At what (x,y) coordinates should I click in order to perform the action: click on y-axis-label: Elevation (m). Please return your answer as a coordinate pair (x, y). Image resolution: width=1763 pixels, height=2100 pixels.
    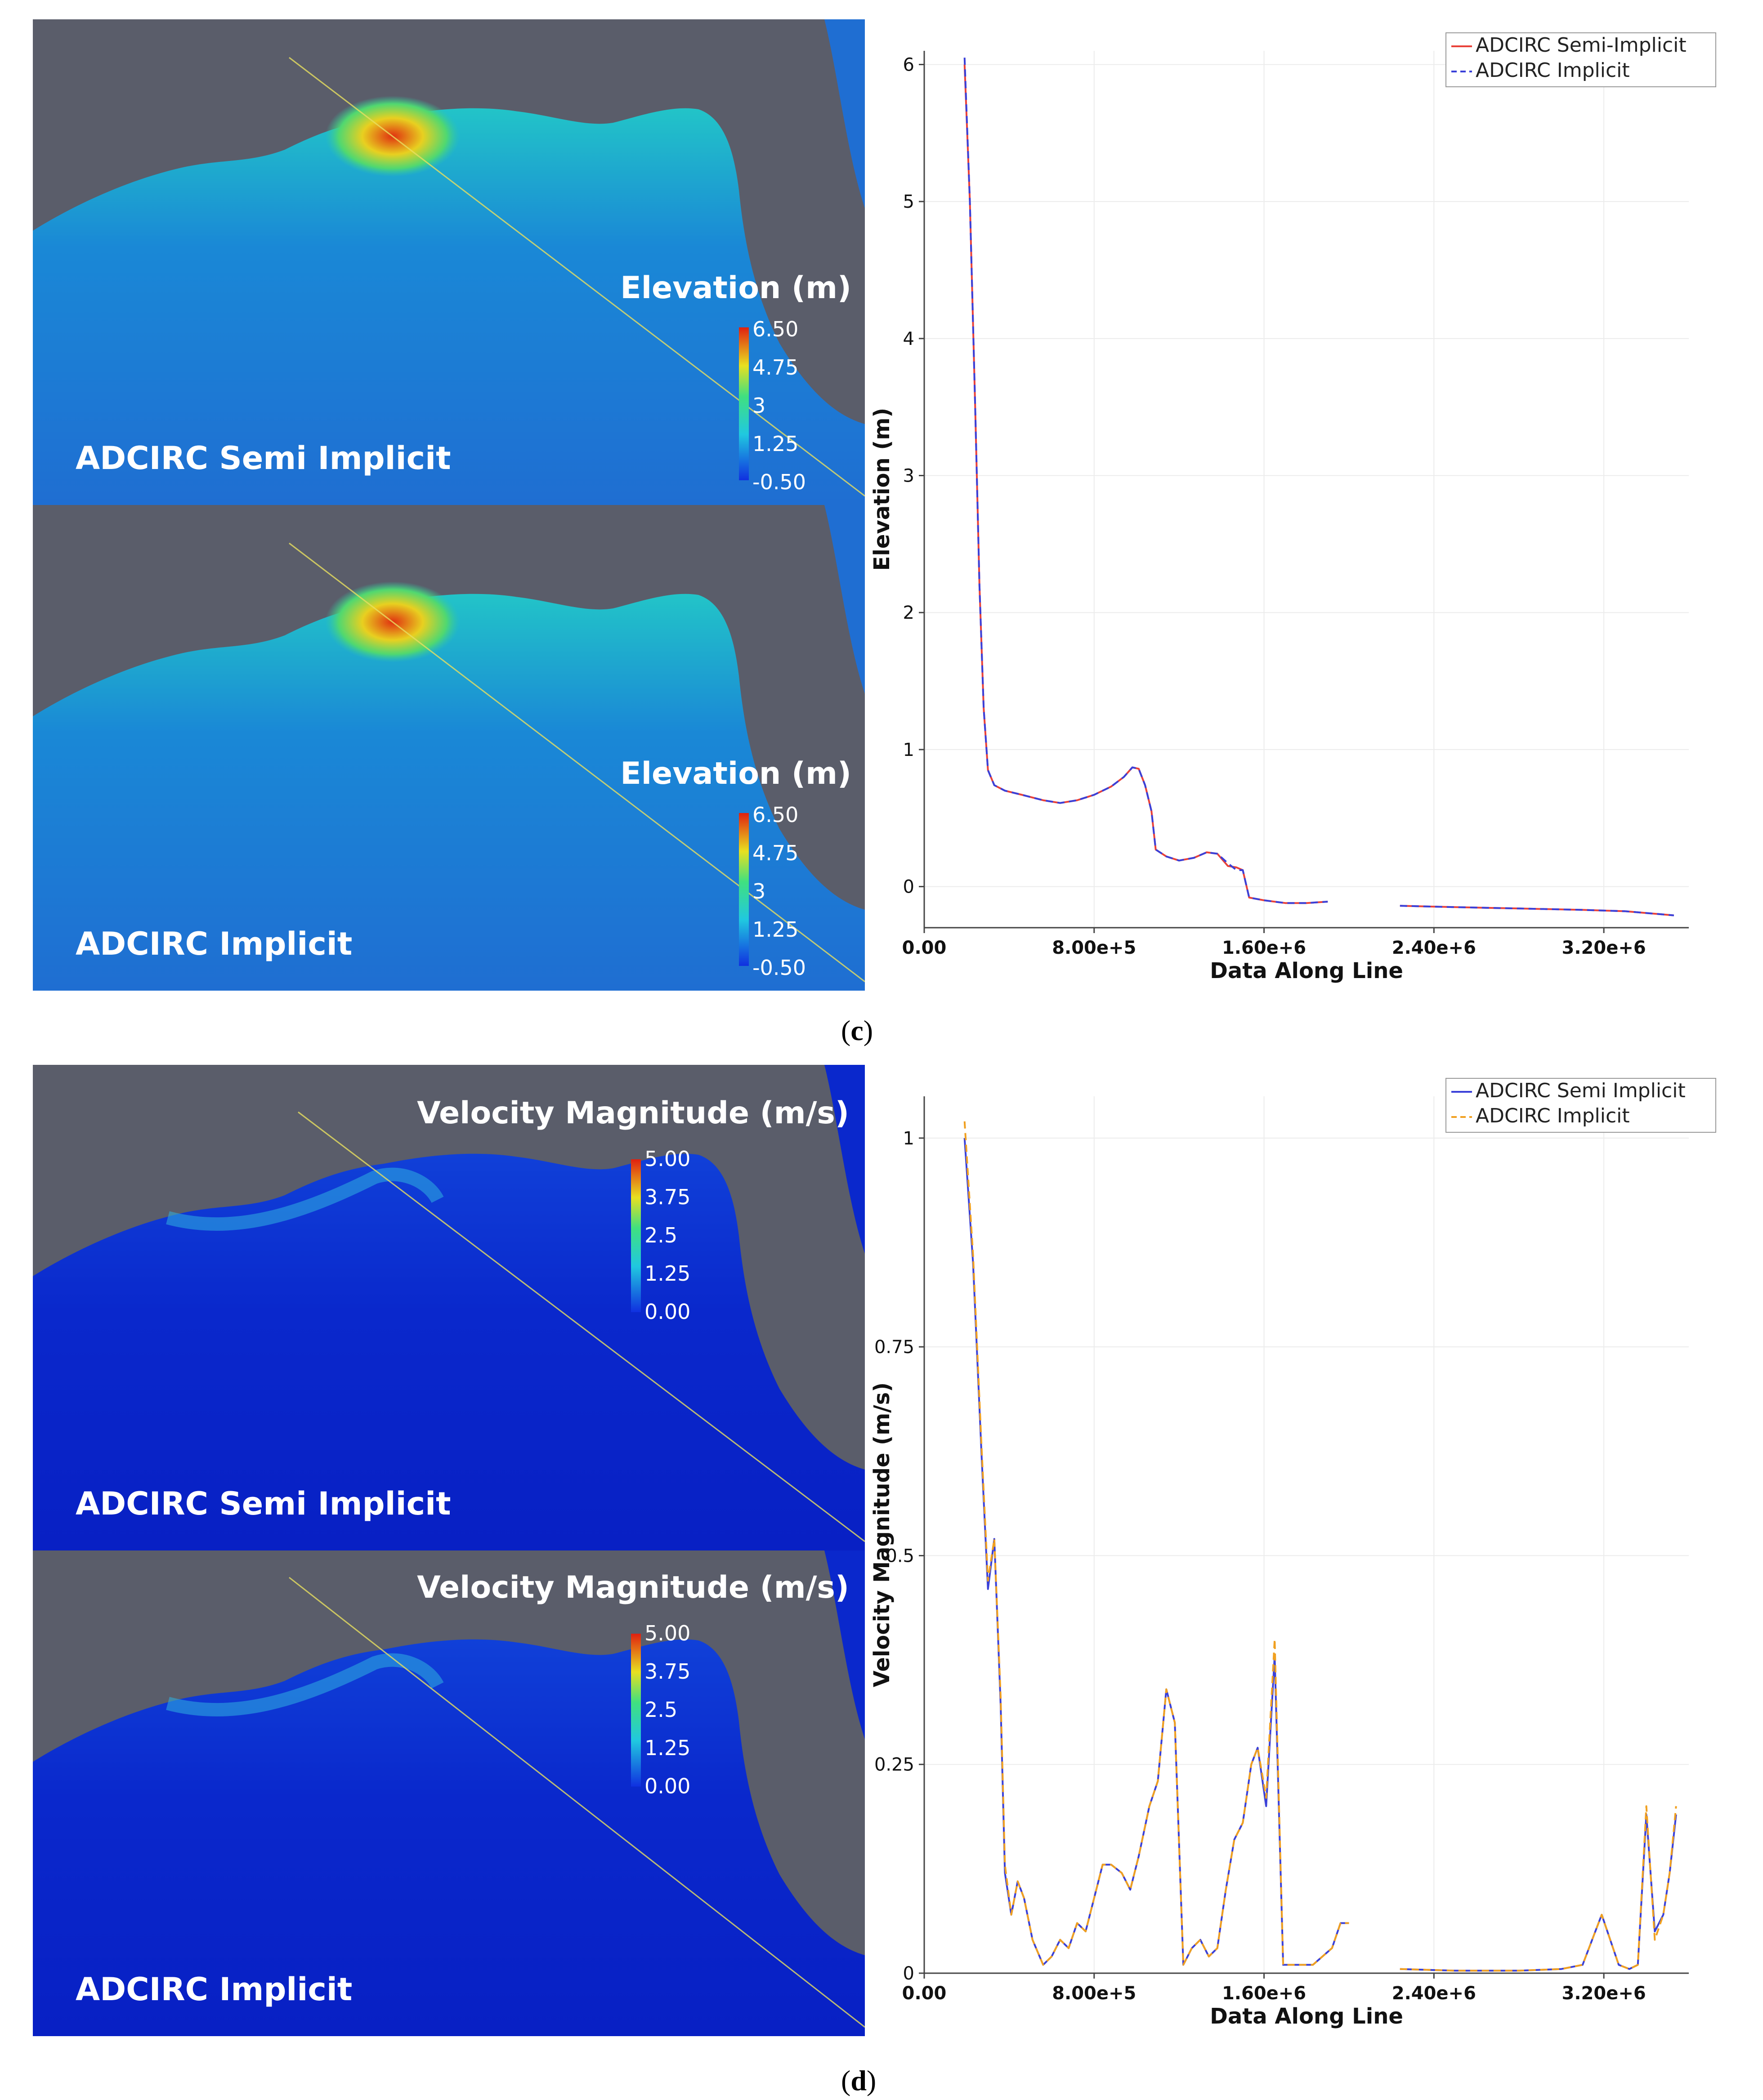
    Looking at the image, I should click on (882, 490).